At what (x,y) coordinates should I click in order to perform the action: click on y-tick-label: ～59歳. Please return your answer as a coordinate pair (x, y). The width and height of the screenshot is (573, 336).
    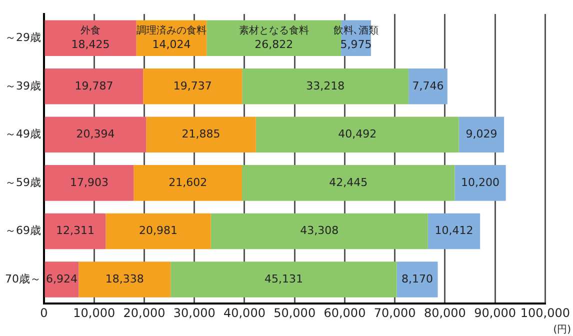
    Looking at the image, I should click on (22, 182).